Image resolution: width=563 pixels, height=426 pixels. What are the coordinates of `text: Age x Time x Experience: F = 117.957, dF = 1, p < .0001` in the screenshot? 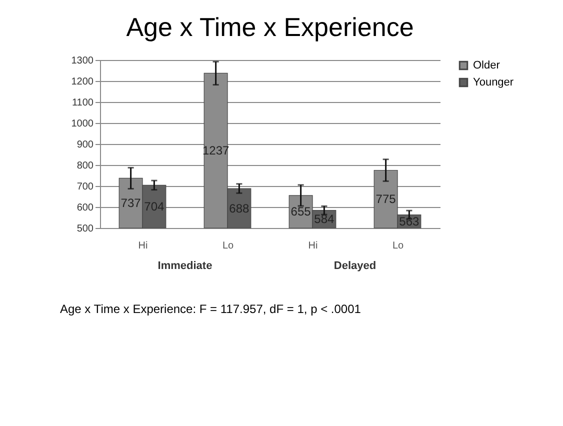 It's located at (211, 309).